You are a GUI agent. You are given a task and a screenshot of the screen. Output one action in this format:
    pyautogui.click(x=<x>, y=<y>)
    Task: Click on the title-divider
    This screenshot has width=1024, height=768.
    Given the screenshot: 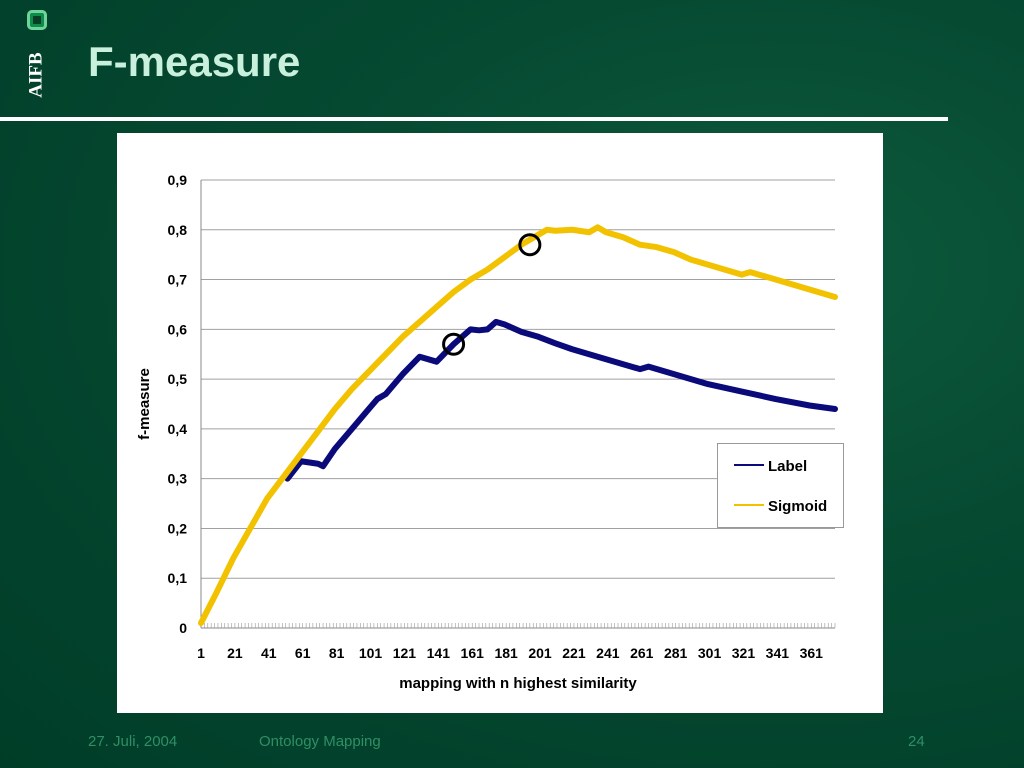 What is the action you would take?
    pyautogui.click(x=474, y=119)
    